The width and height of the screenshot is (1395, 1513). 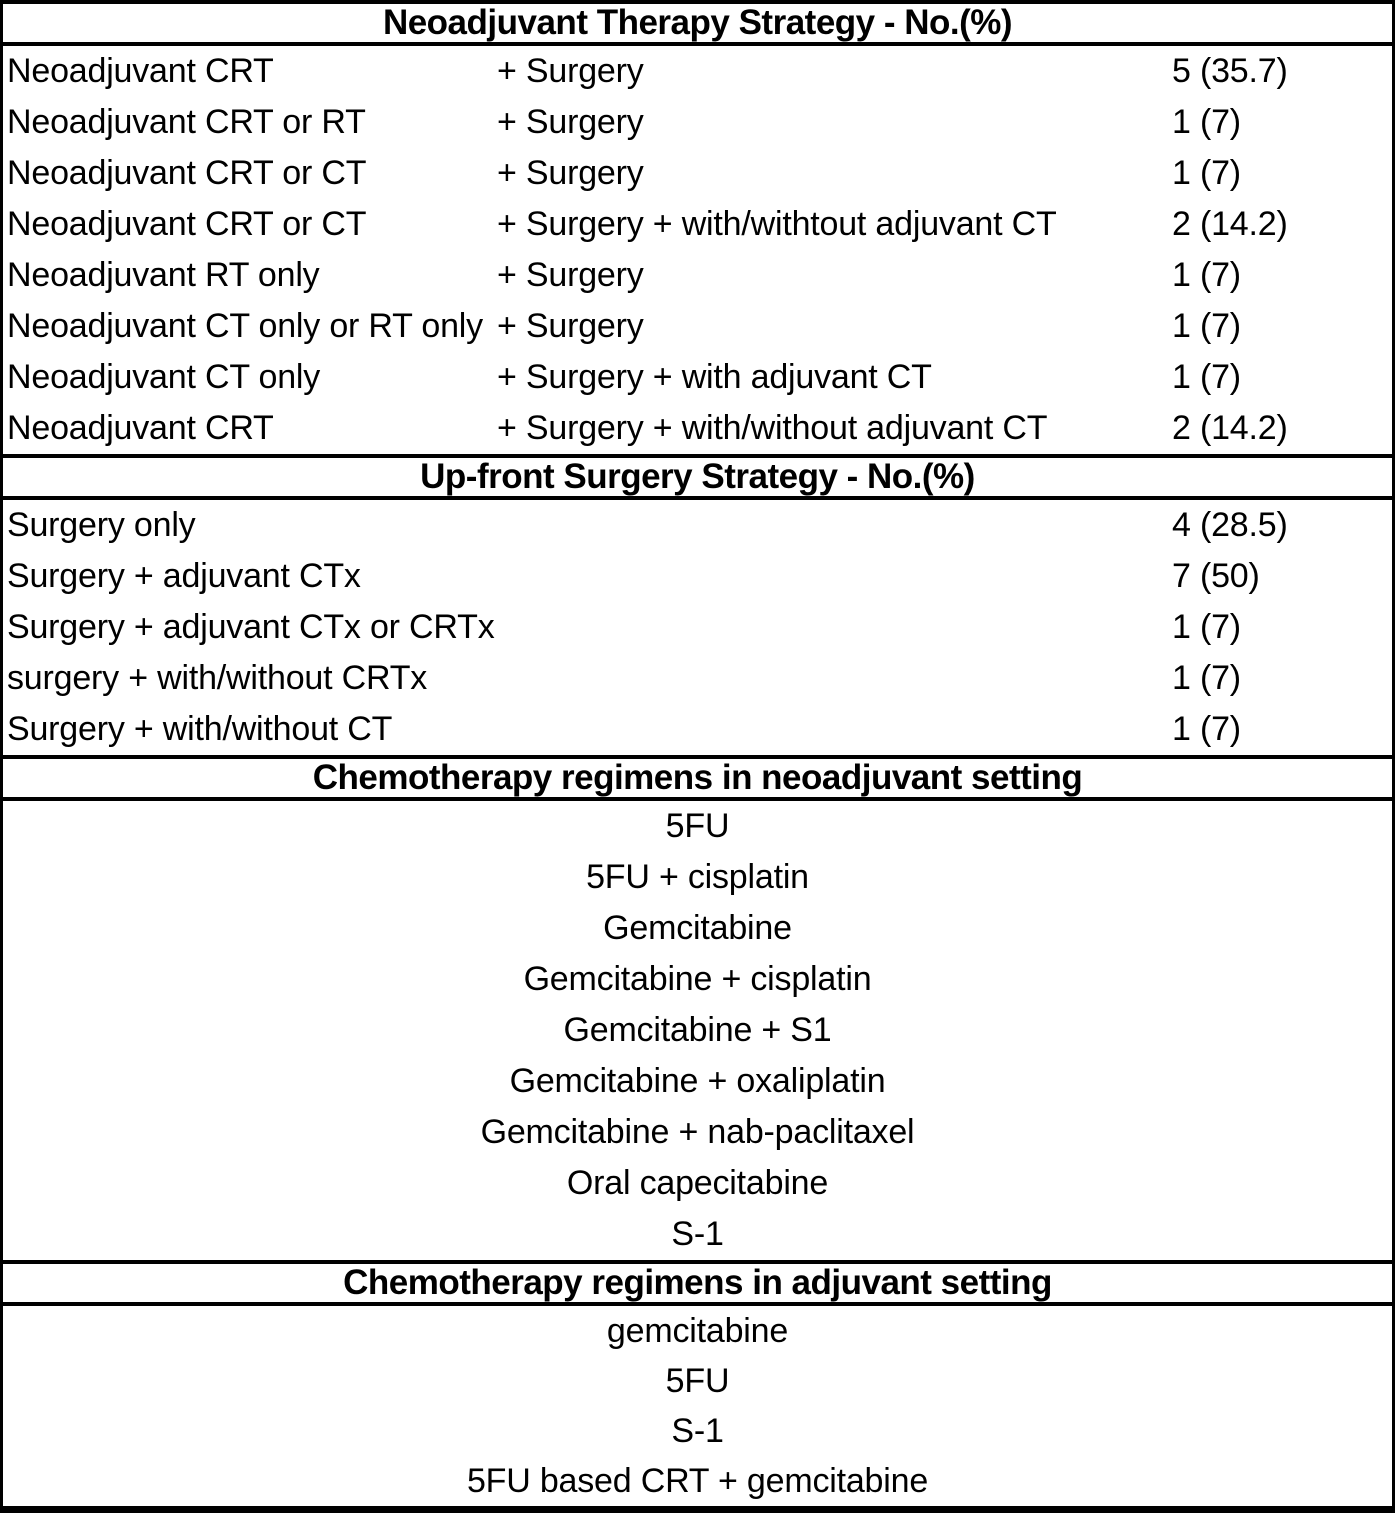 I want to click on strategy-cell: Surgery only, so click(x=101, y=525).